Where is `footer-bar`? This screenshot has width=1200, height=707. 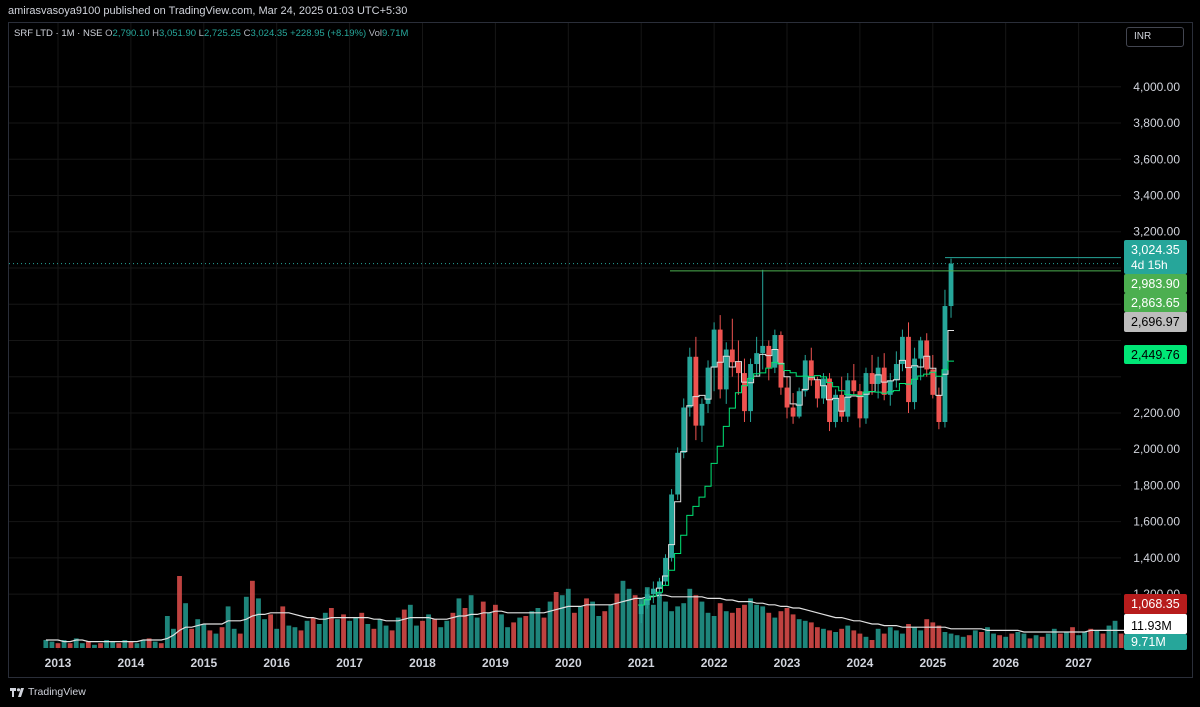
footer-bar is located at coordinates (600, 693).